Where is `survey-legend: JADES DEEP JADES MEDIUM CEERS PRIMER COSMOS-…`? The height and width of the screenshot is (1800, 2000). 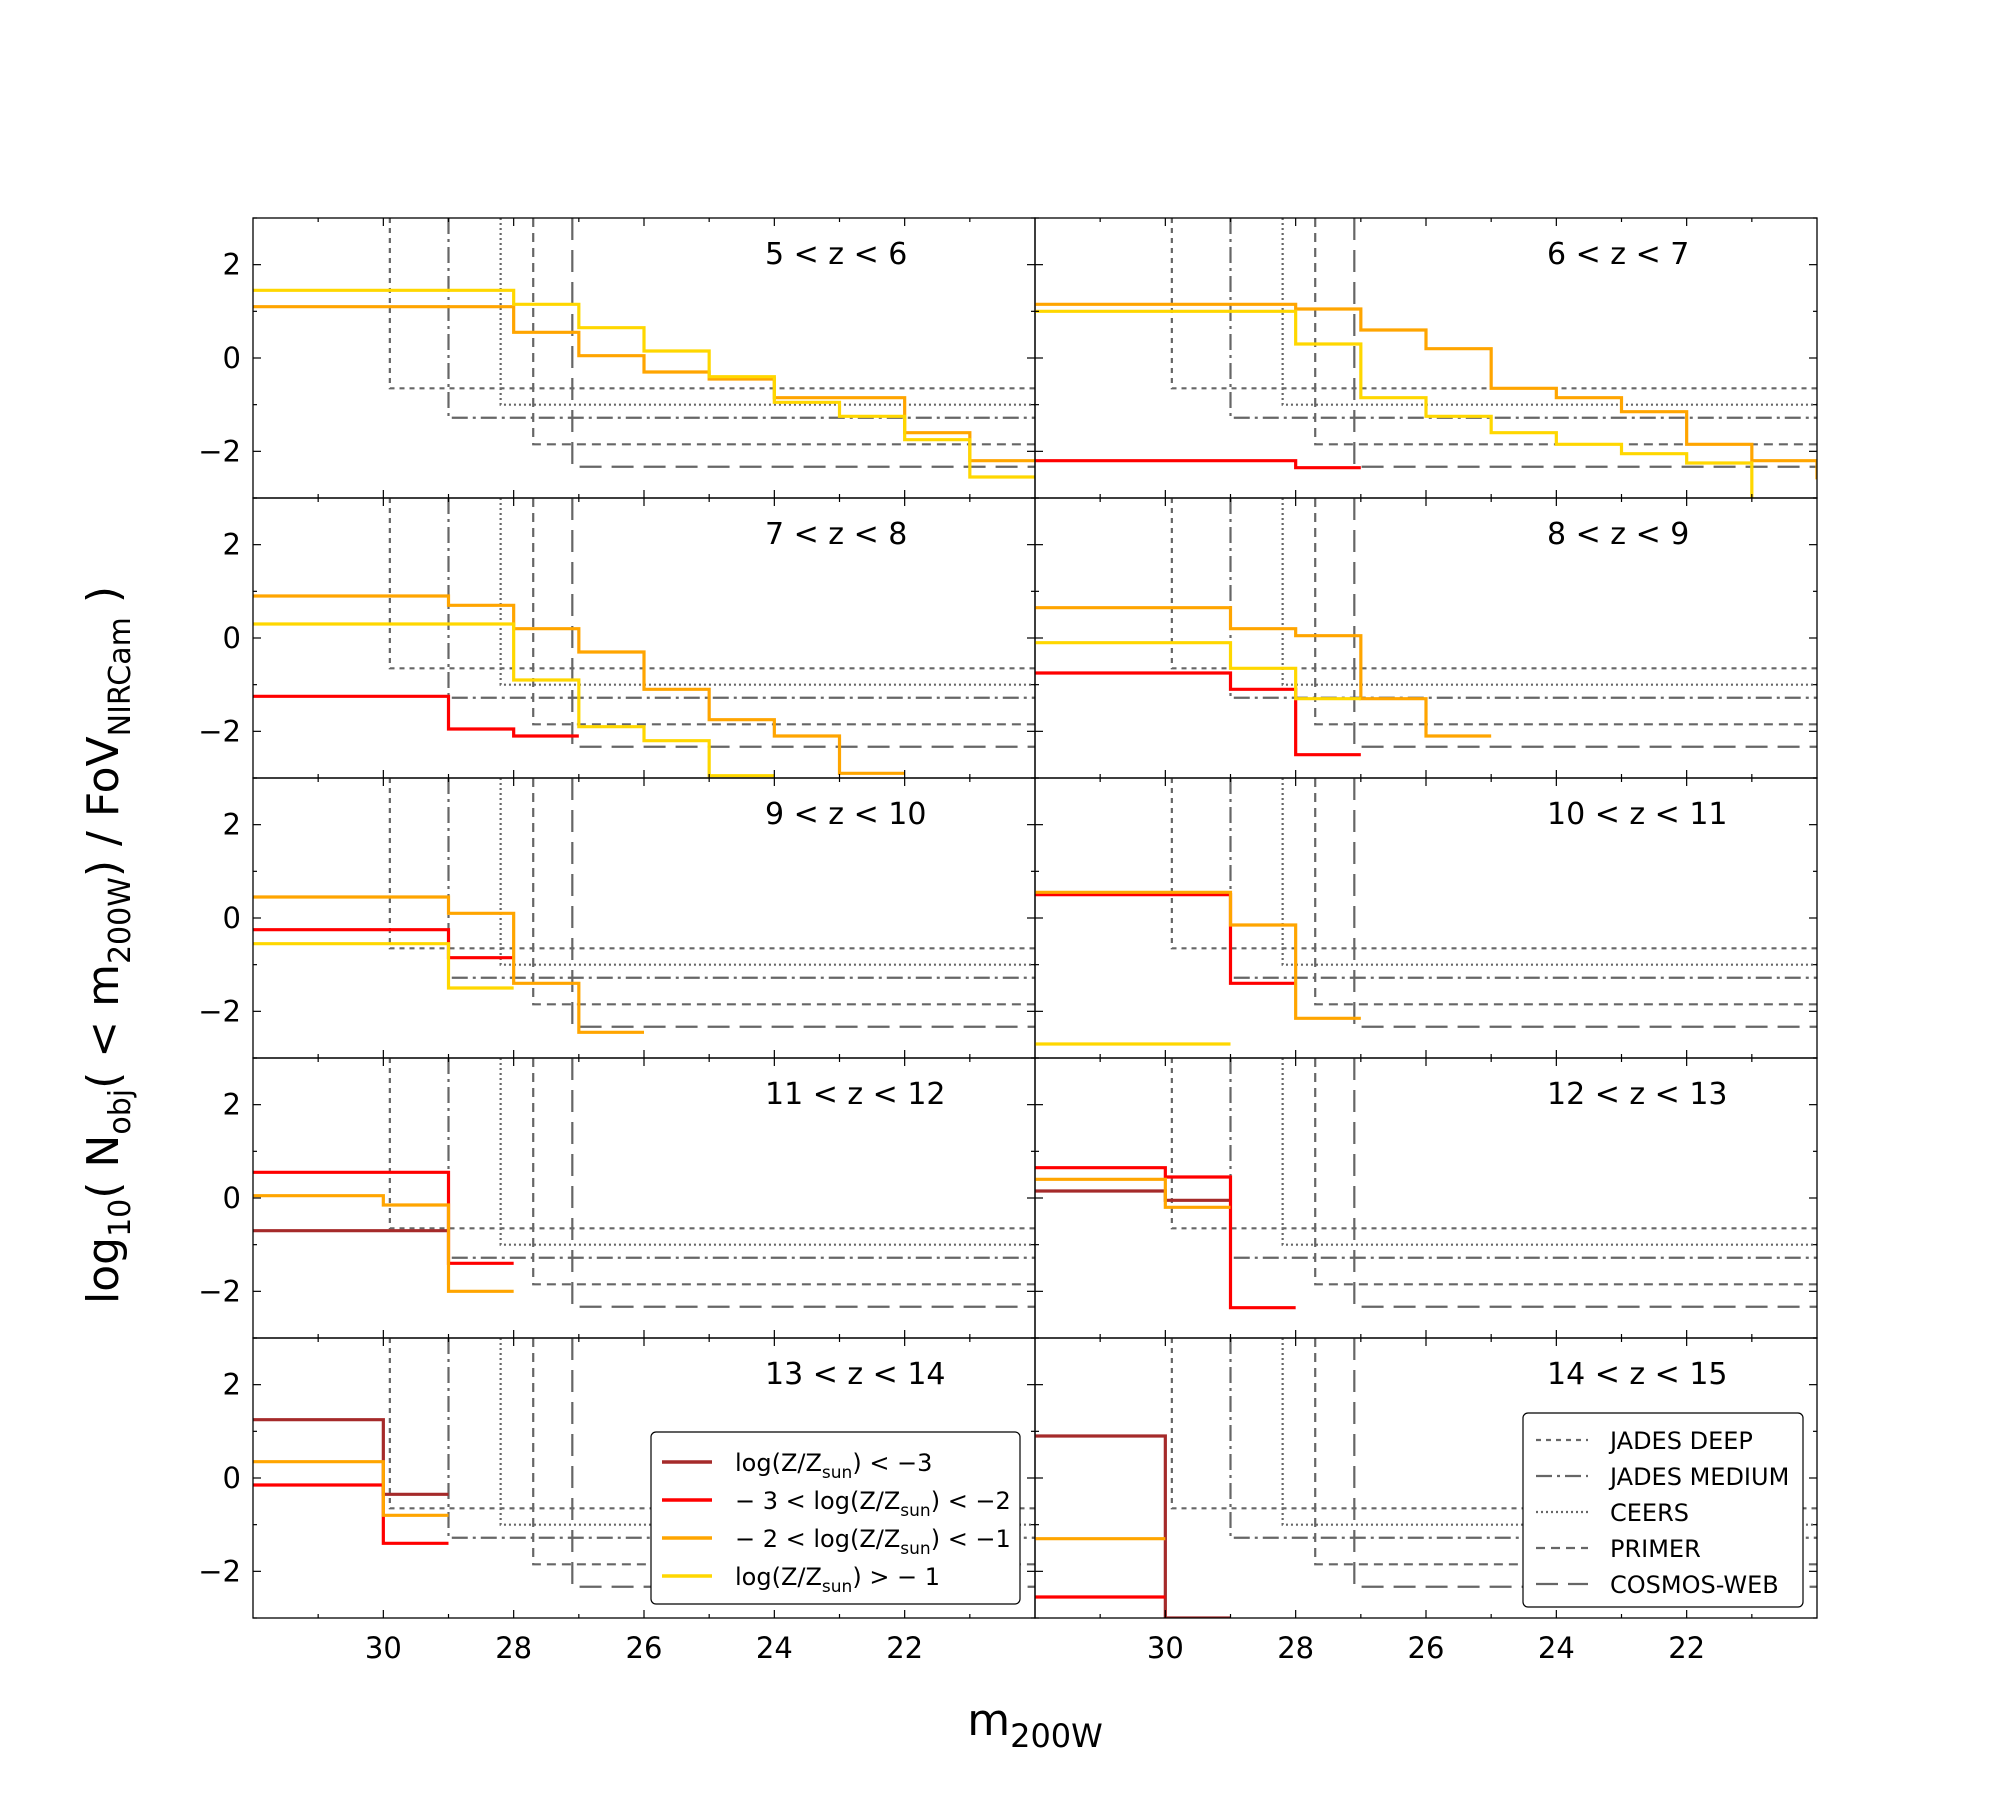 survey-legend: JADES DEEP JADES MEDIUM CEERS PRIMER COSMOS-… is located at coordinates (1663, 1510).